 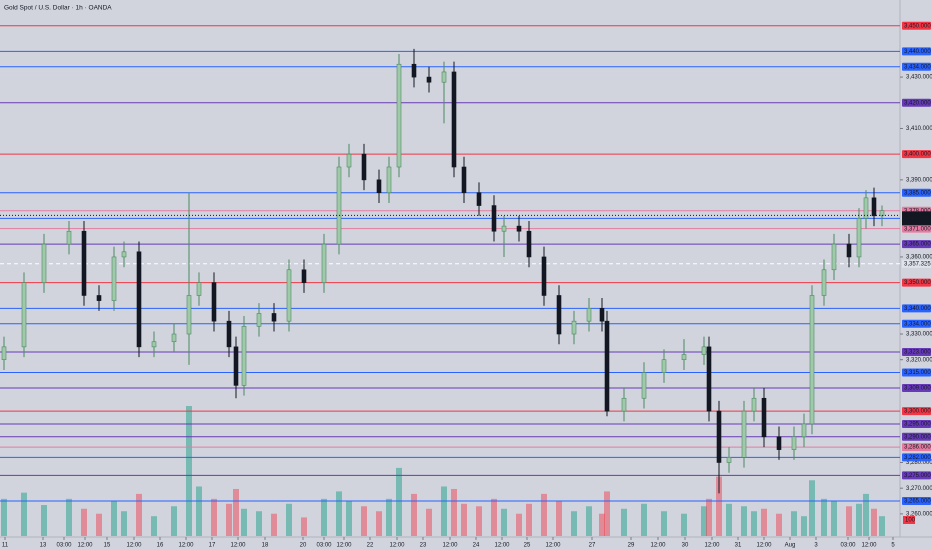 I want to click on level-label: 3,323.000, so click(x=917, y=353).